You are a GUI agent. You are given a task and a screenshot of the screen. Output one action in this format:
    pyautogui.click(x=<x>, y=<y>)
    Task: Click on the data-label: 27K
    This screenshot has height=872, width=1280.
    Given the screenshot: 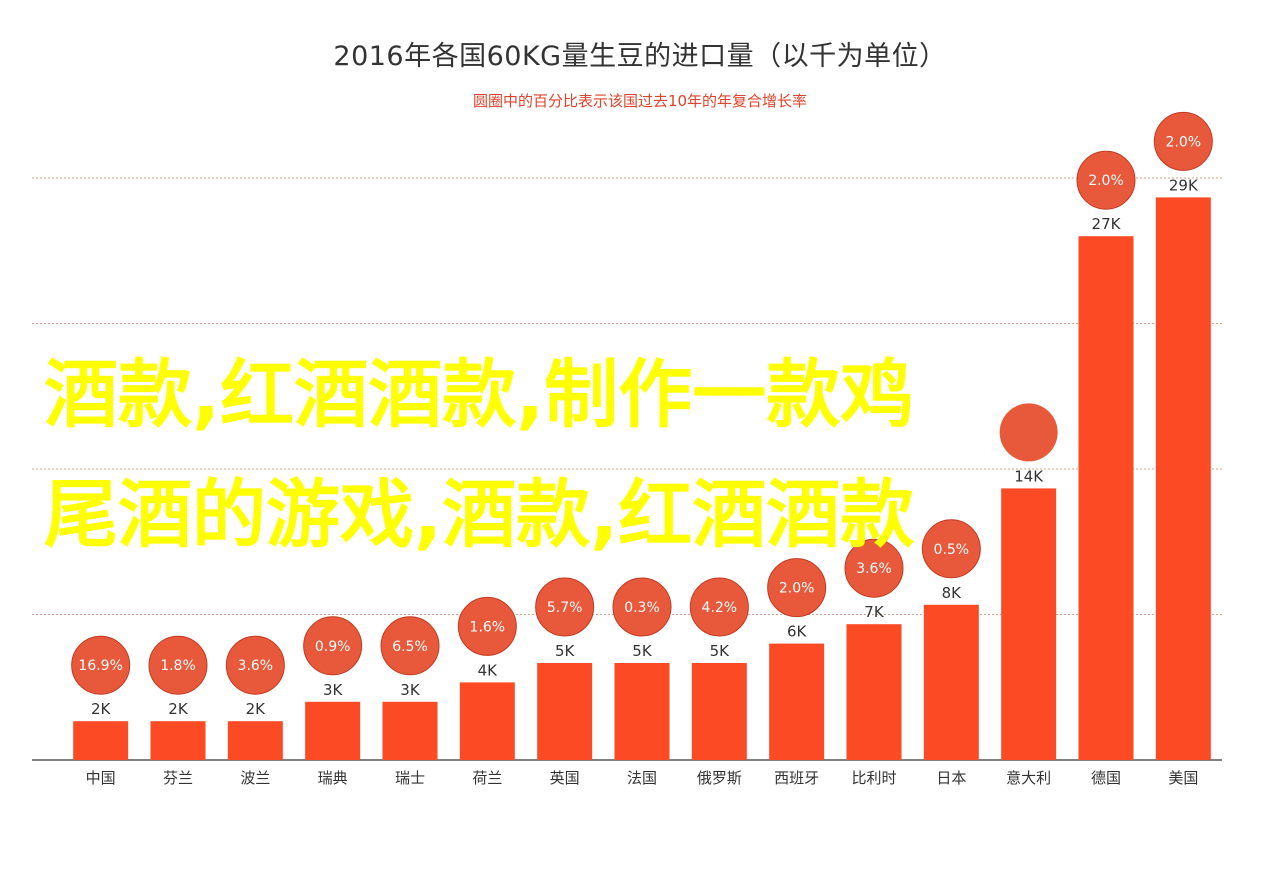 What is the action you would take?
    pyautogui.click(x=1107, y=224)
    